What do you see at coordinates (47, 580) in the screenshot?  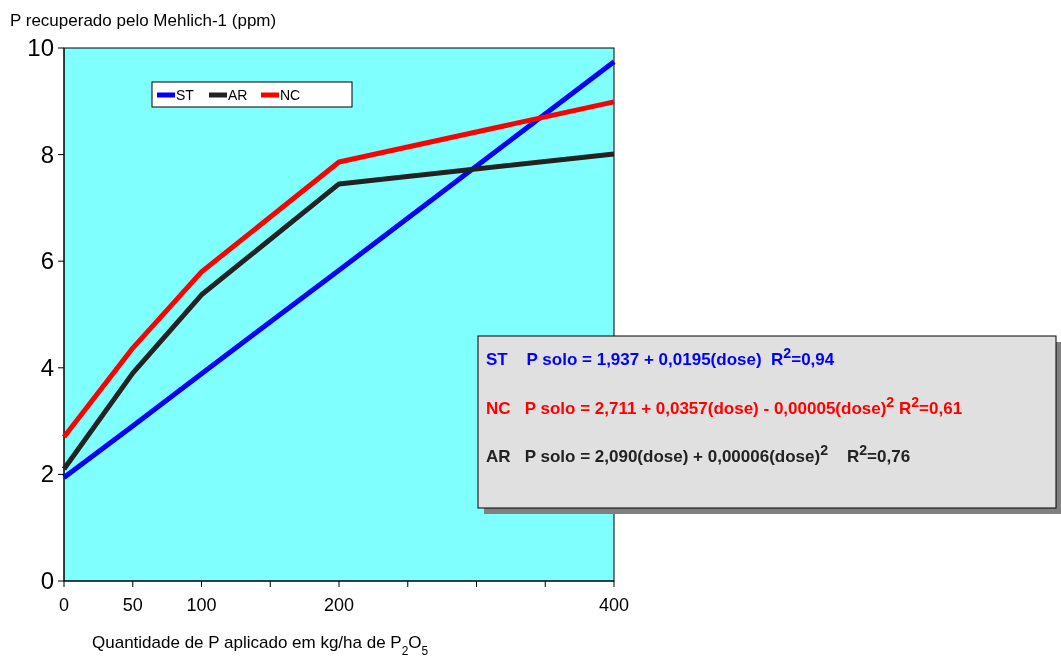 I see `y-tick-label: 0` at bounding box center [47, 580].